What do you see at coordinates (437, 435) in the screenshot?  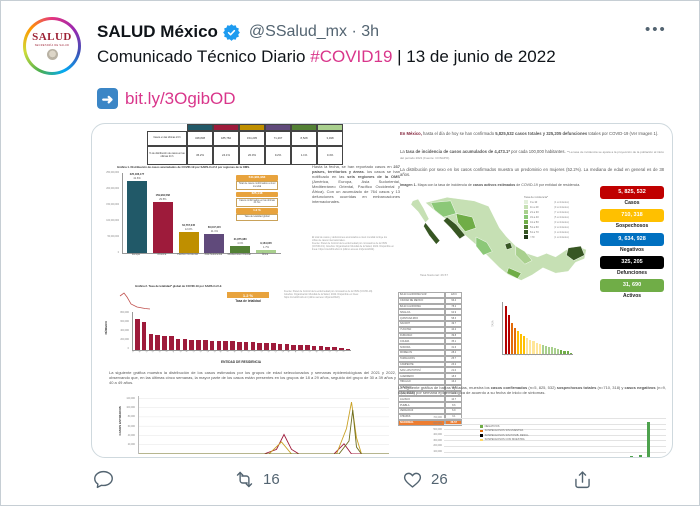 I see `stacked-ytick: 400,000` at bounding box center [437, 435].